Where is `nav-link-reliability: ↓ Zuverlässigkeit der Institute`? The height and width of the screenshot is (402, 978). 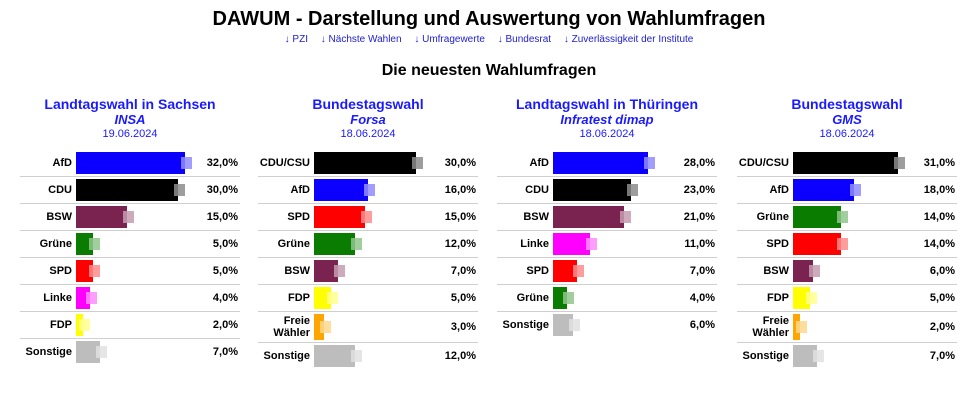
nav-link-reliability: ↓ Zuverlässigkeit der Institute is located at coordinates (628, 39).